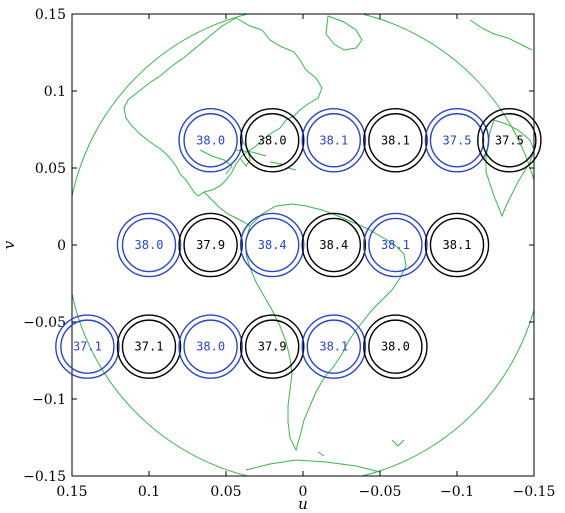 This screenshot has width=565, height=513. I want to click on x-tick-label: 0.1, so click(149, 492).